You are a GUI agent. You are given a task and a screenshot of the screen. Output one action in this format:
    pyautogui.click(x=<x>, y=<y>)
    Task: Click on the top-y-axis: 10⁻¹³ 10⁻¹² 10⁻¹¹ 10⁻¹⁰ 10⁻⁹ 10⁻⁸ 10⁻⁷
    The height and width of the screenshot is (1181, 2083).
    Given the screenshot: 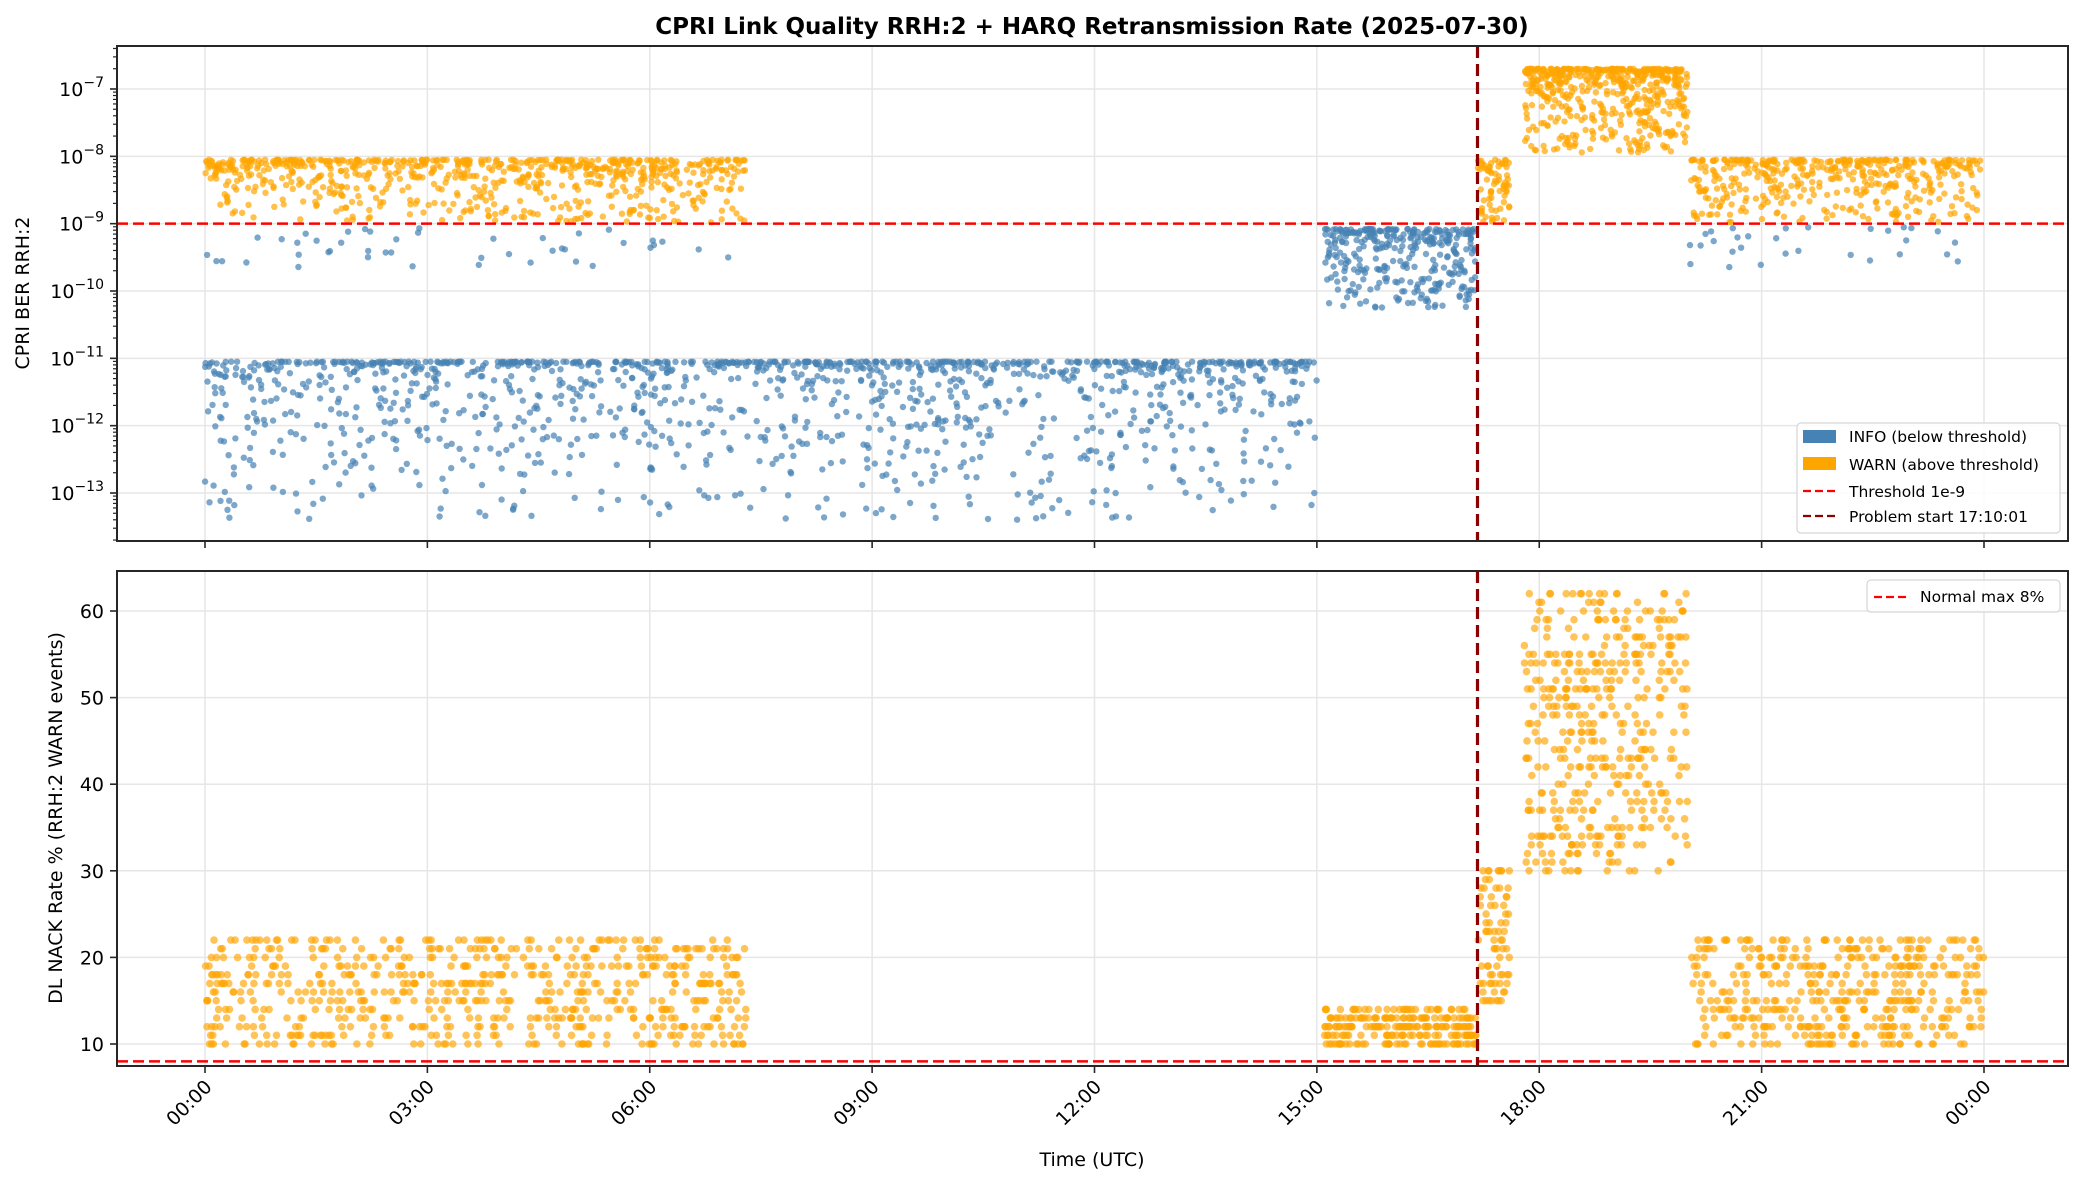 What is the action you would take?
    pyautogui.click(x=83, y=294)
    